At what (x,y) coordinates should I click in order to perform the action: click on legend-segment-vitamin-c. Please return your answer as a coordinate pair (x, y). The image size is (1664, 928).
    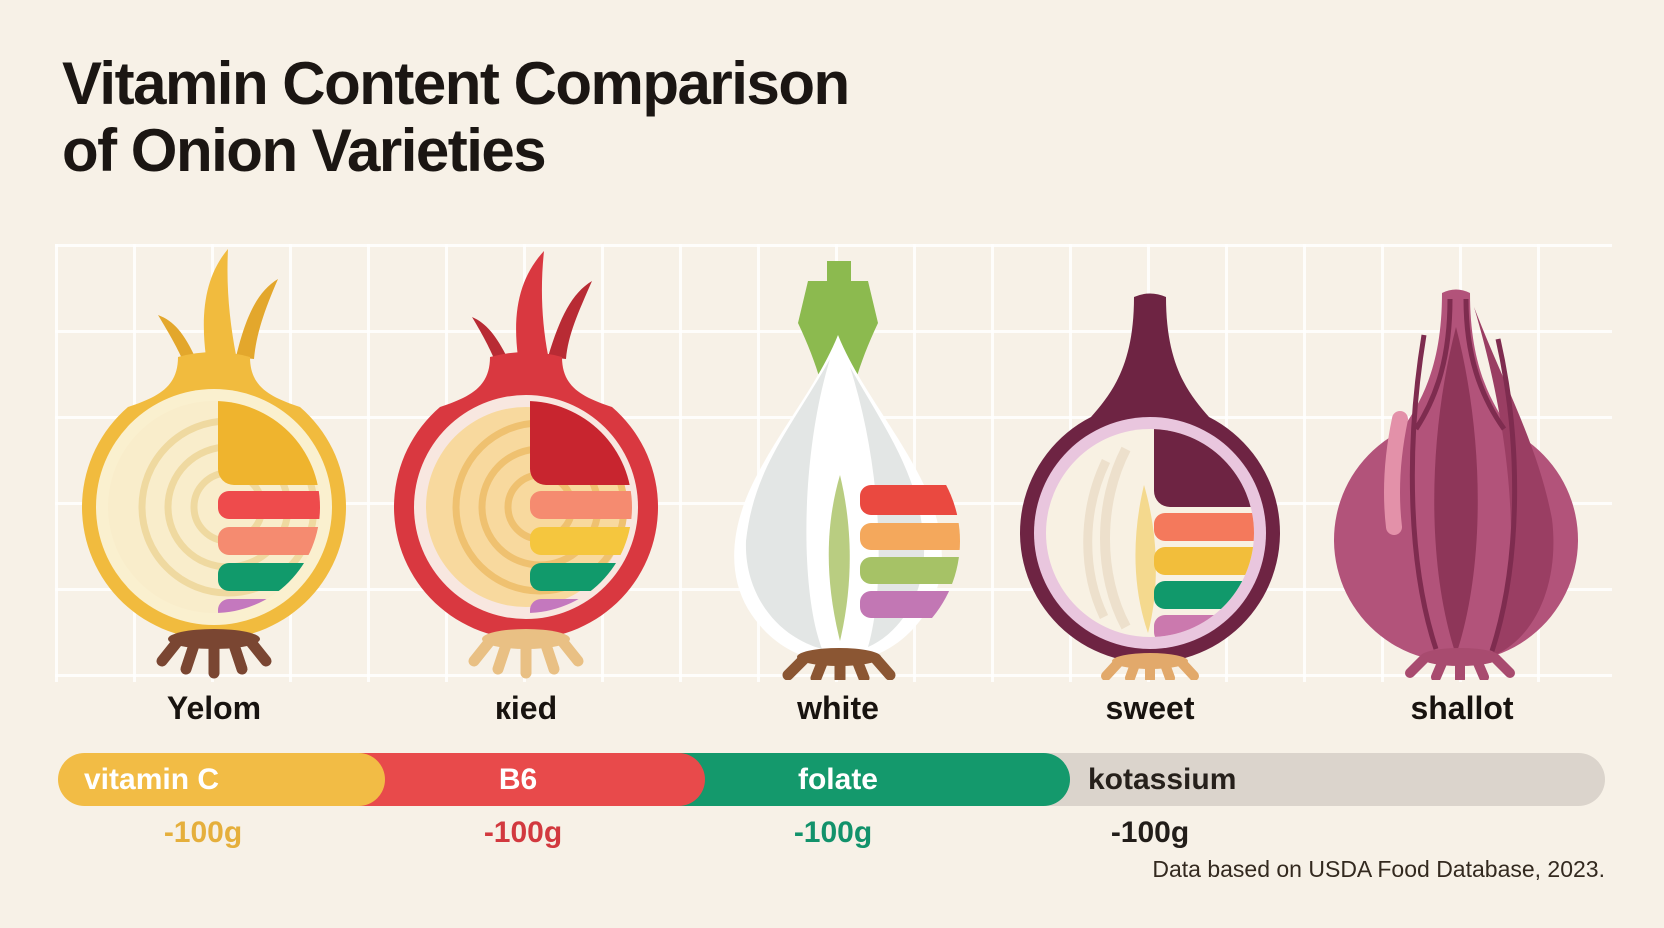
    Looking at the image, I should click on (221, 779).